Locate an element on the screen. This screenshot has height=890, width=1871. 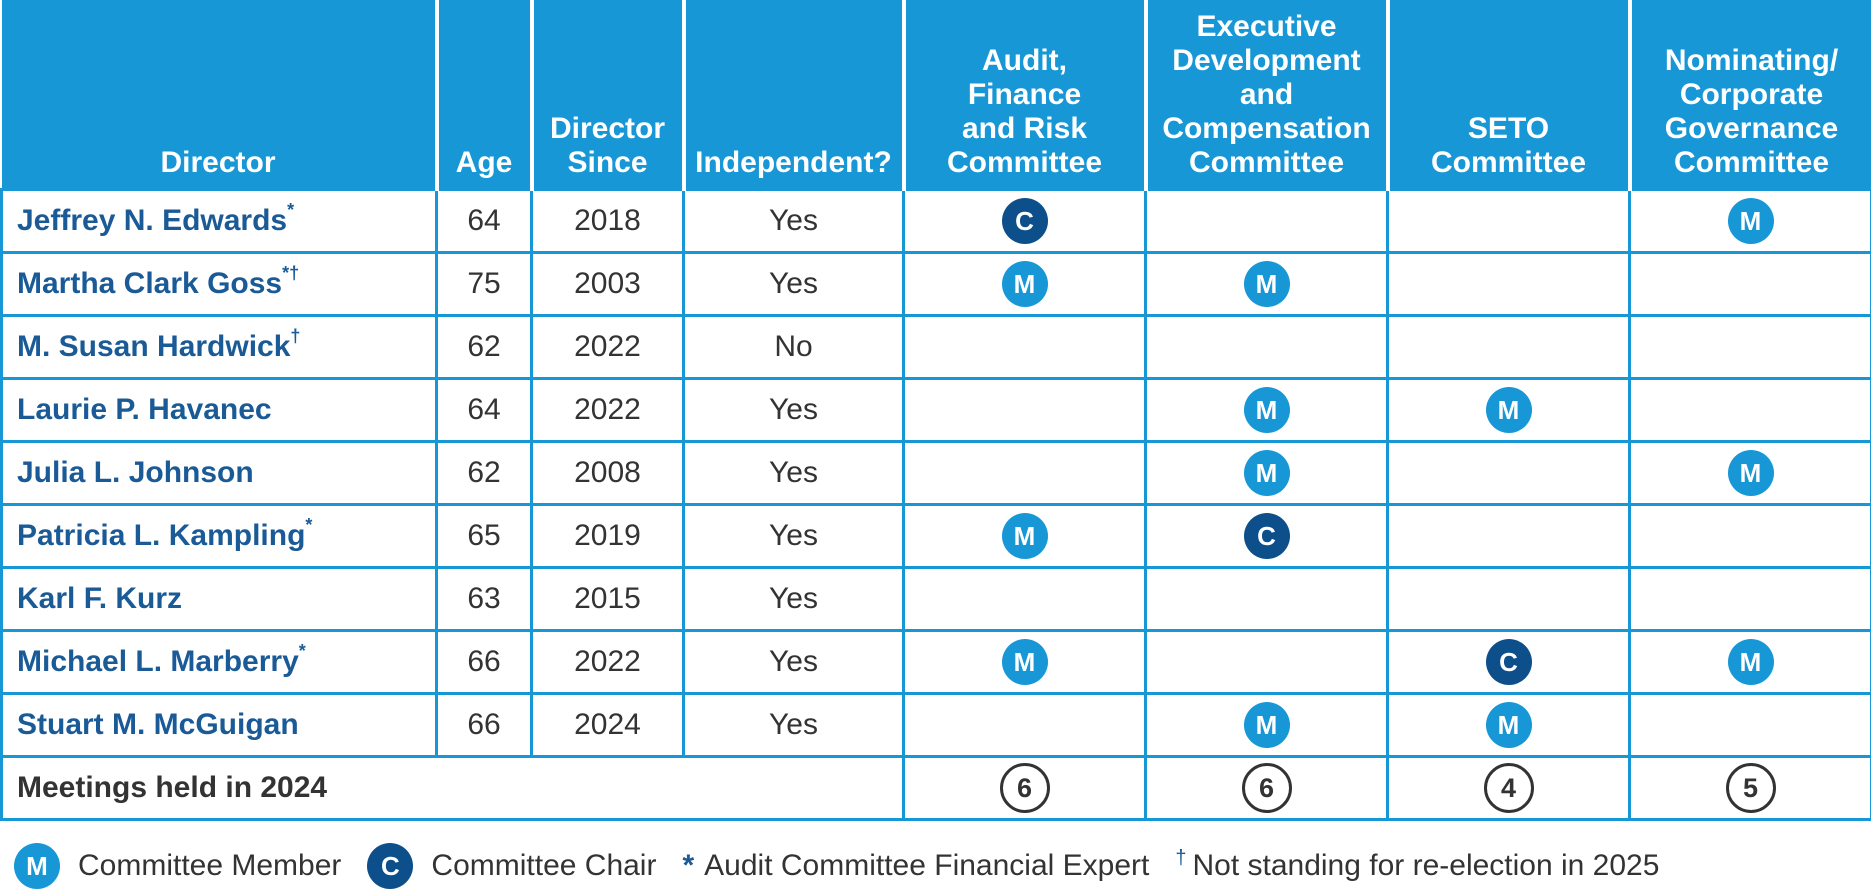
meetings-count: 5 is located at coordinates (1751, 788).